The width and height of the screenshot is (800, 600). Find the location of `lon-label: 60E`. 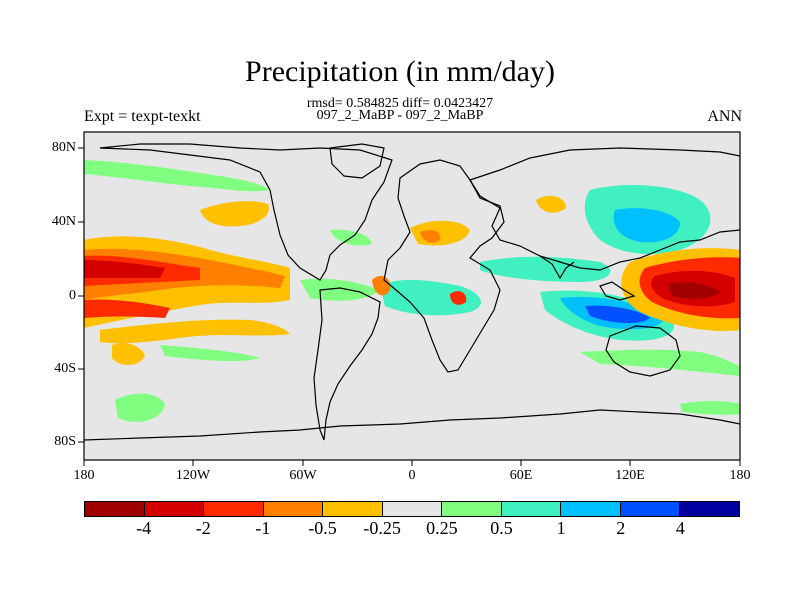

lon-label: 60E is located at coordinates (521, 475).